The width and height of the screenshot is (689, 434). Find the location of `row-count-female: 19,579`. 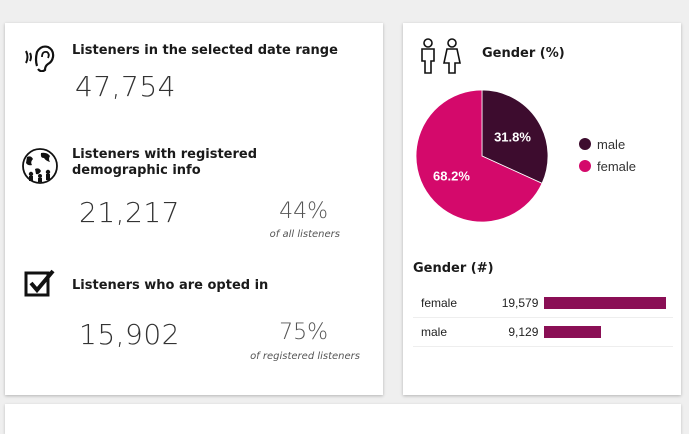

row-count-female: 19,579 is located at coordinates (510, 303).